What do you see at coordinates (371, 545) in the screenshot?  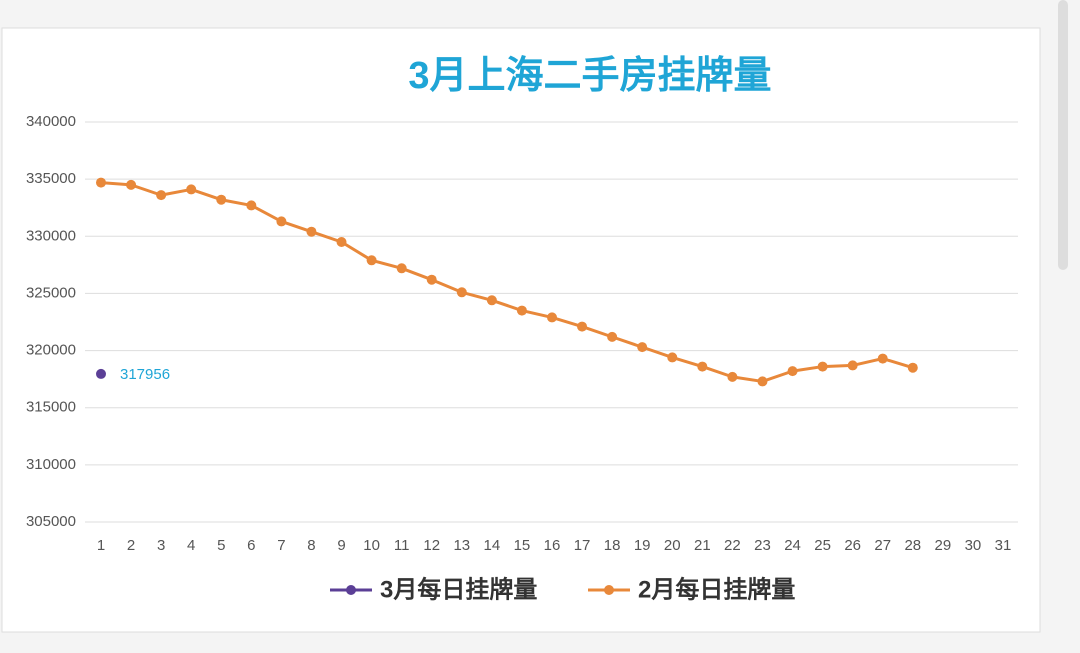 I see `x-tick-label: 10` at bounding box center [371, 545].